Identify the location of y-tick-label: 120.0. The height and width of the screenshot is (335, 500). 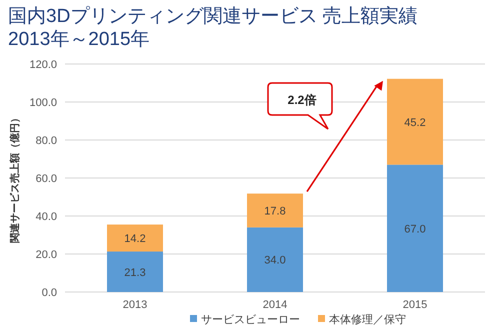
(43, 65).